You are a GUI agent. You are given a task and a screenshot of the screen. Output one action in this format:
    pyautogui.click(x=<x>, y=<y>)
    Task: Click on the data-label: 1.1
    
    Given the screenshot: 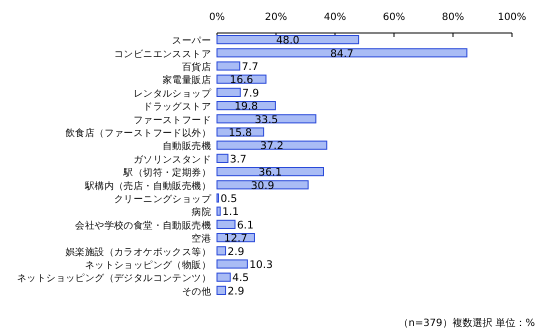 What is the action you would take?
    pyautogui.click(x=230, y=212)
    